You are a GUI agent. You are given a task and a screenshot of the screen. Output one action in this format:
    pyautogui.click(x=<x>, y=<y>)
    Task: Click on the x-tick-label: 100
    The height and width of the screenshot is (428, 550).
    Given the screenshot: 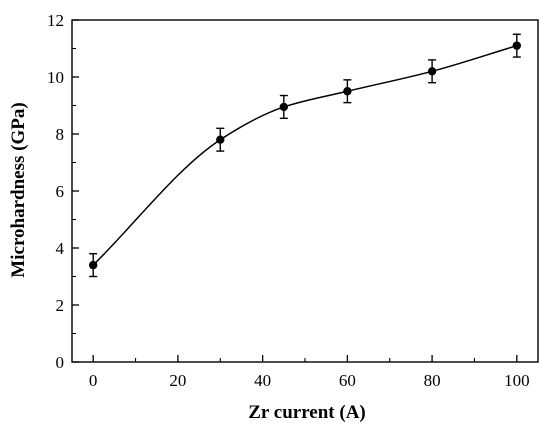 What is the action you would take?
    pyautogui.click(x=517, y=380)
    